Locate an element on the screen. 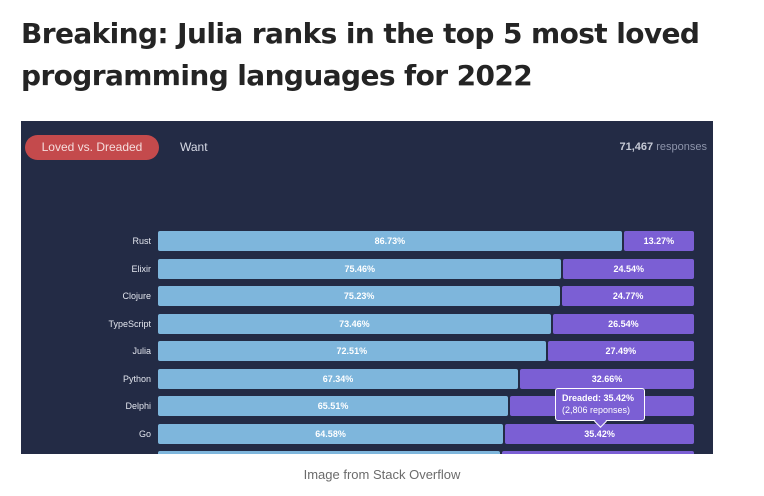  tooltip-title: Dreaded: 35.42% is located at coordinates (598, 398).